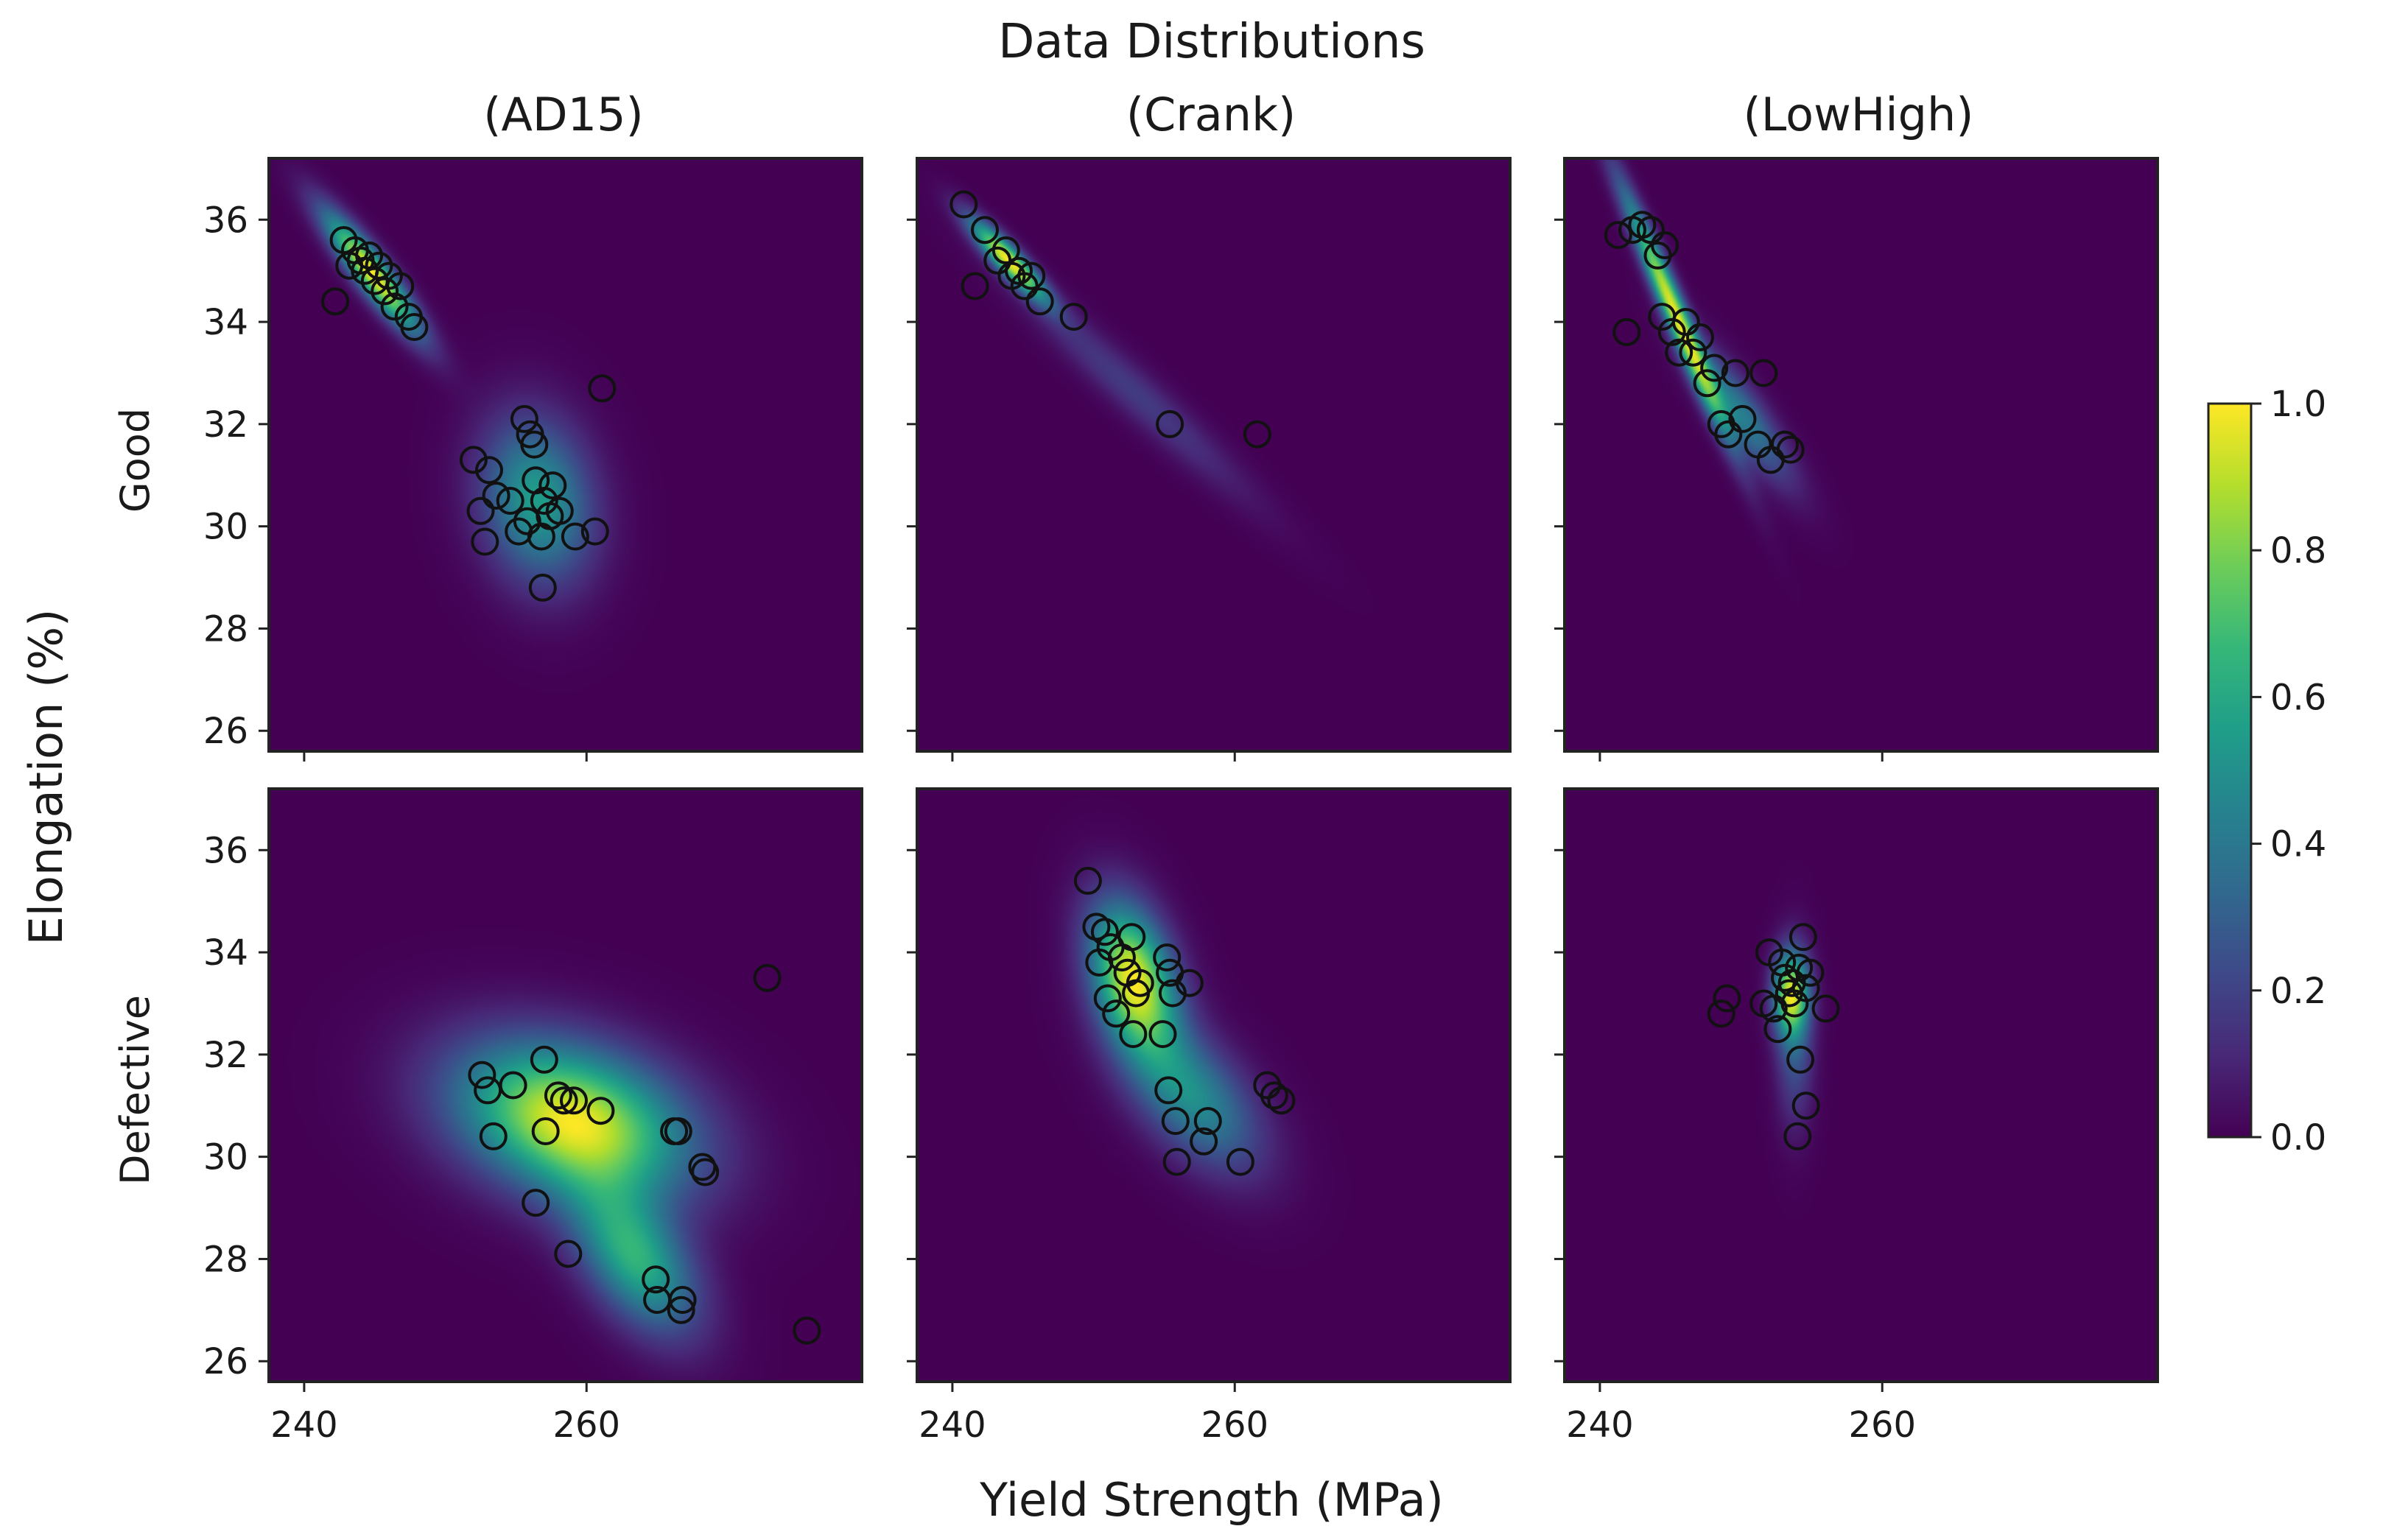  I want to click on panel-defective-ad15: 26 28 30 32 34 36 240 260, so click(533, 1116).